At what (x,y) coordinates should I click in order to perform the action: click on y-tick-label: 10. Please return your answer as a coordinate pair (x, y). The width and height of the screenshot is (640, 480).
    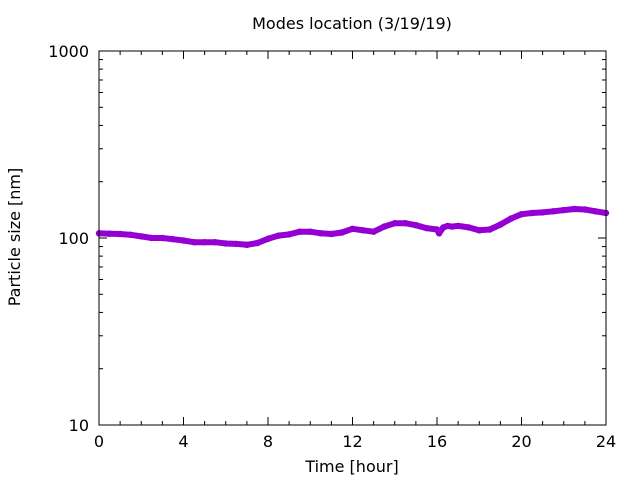
    Looking at the image, I should click on (79, 425).